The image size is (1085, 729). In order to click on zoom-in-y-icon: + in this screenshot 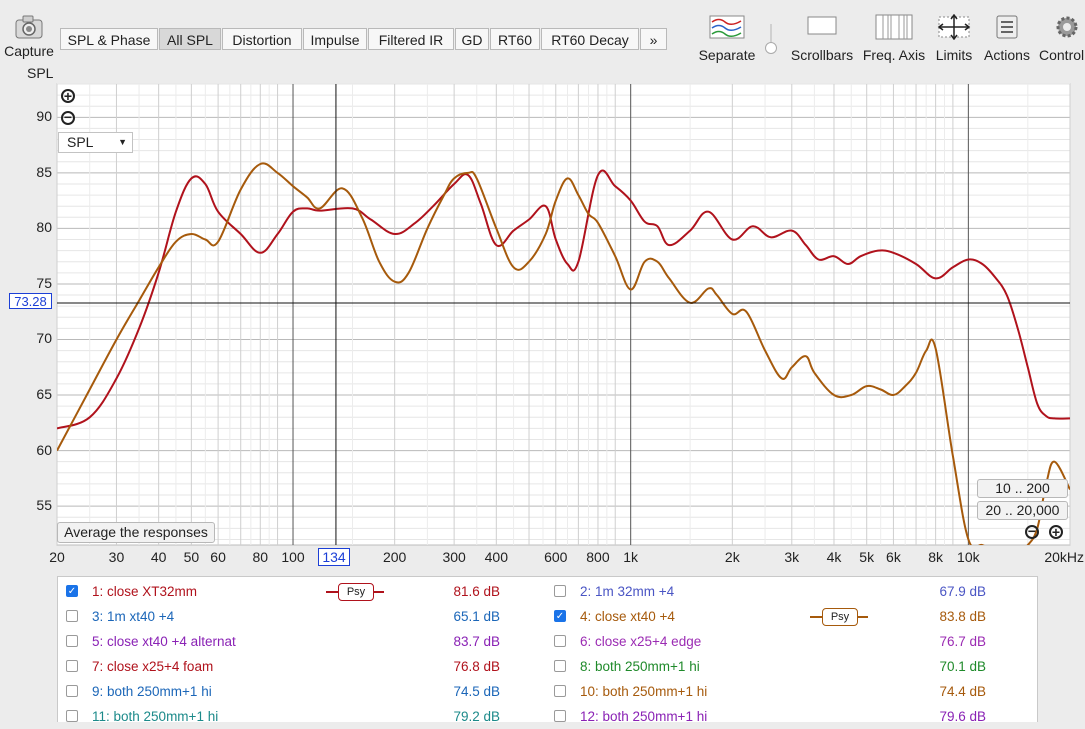, I will do `click(68, 96)`.